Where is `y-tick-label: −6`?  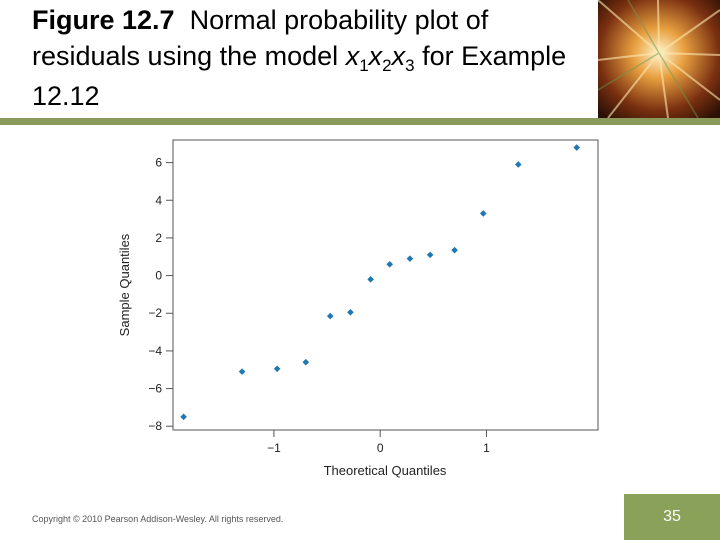
y-tick-label: −6 is located at coordinates (155, 389).